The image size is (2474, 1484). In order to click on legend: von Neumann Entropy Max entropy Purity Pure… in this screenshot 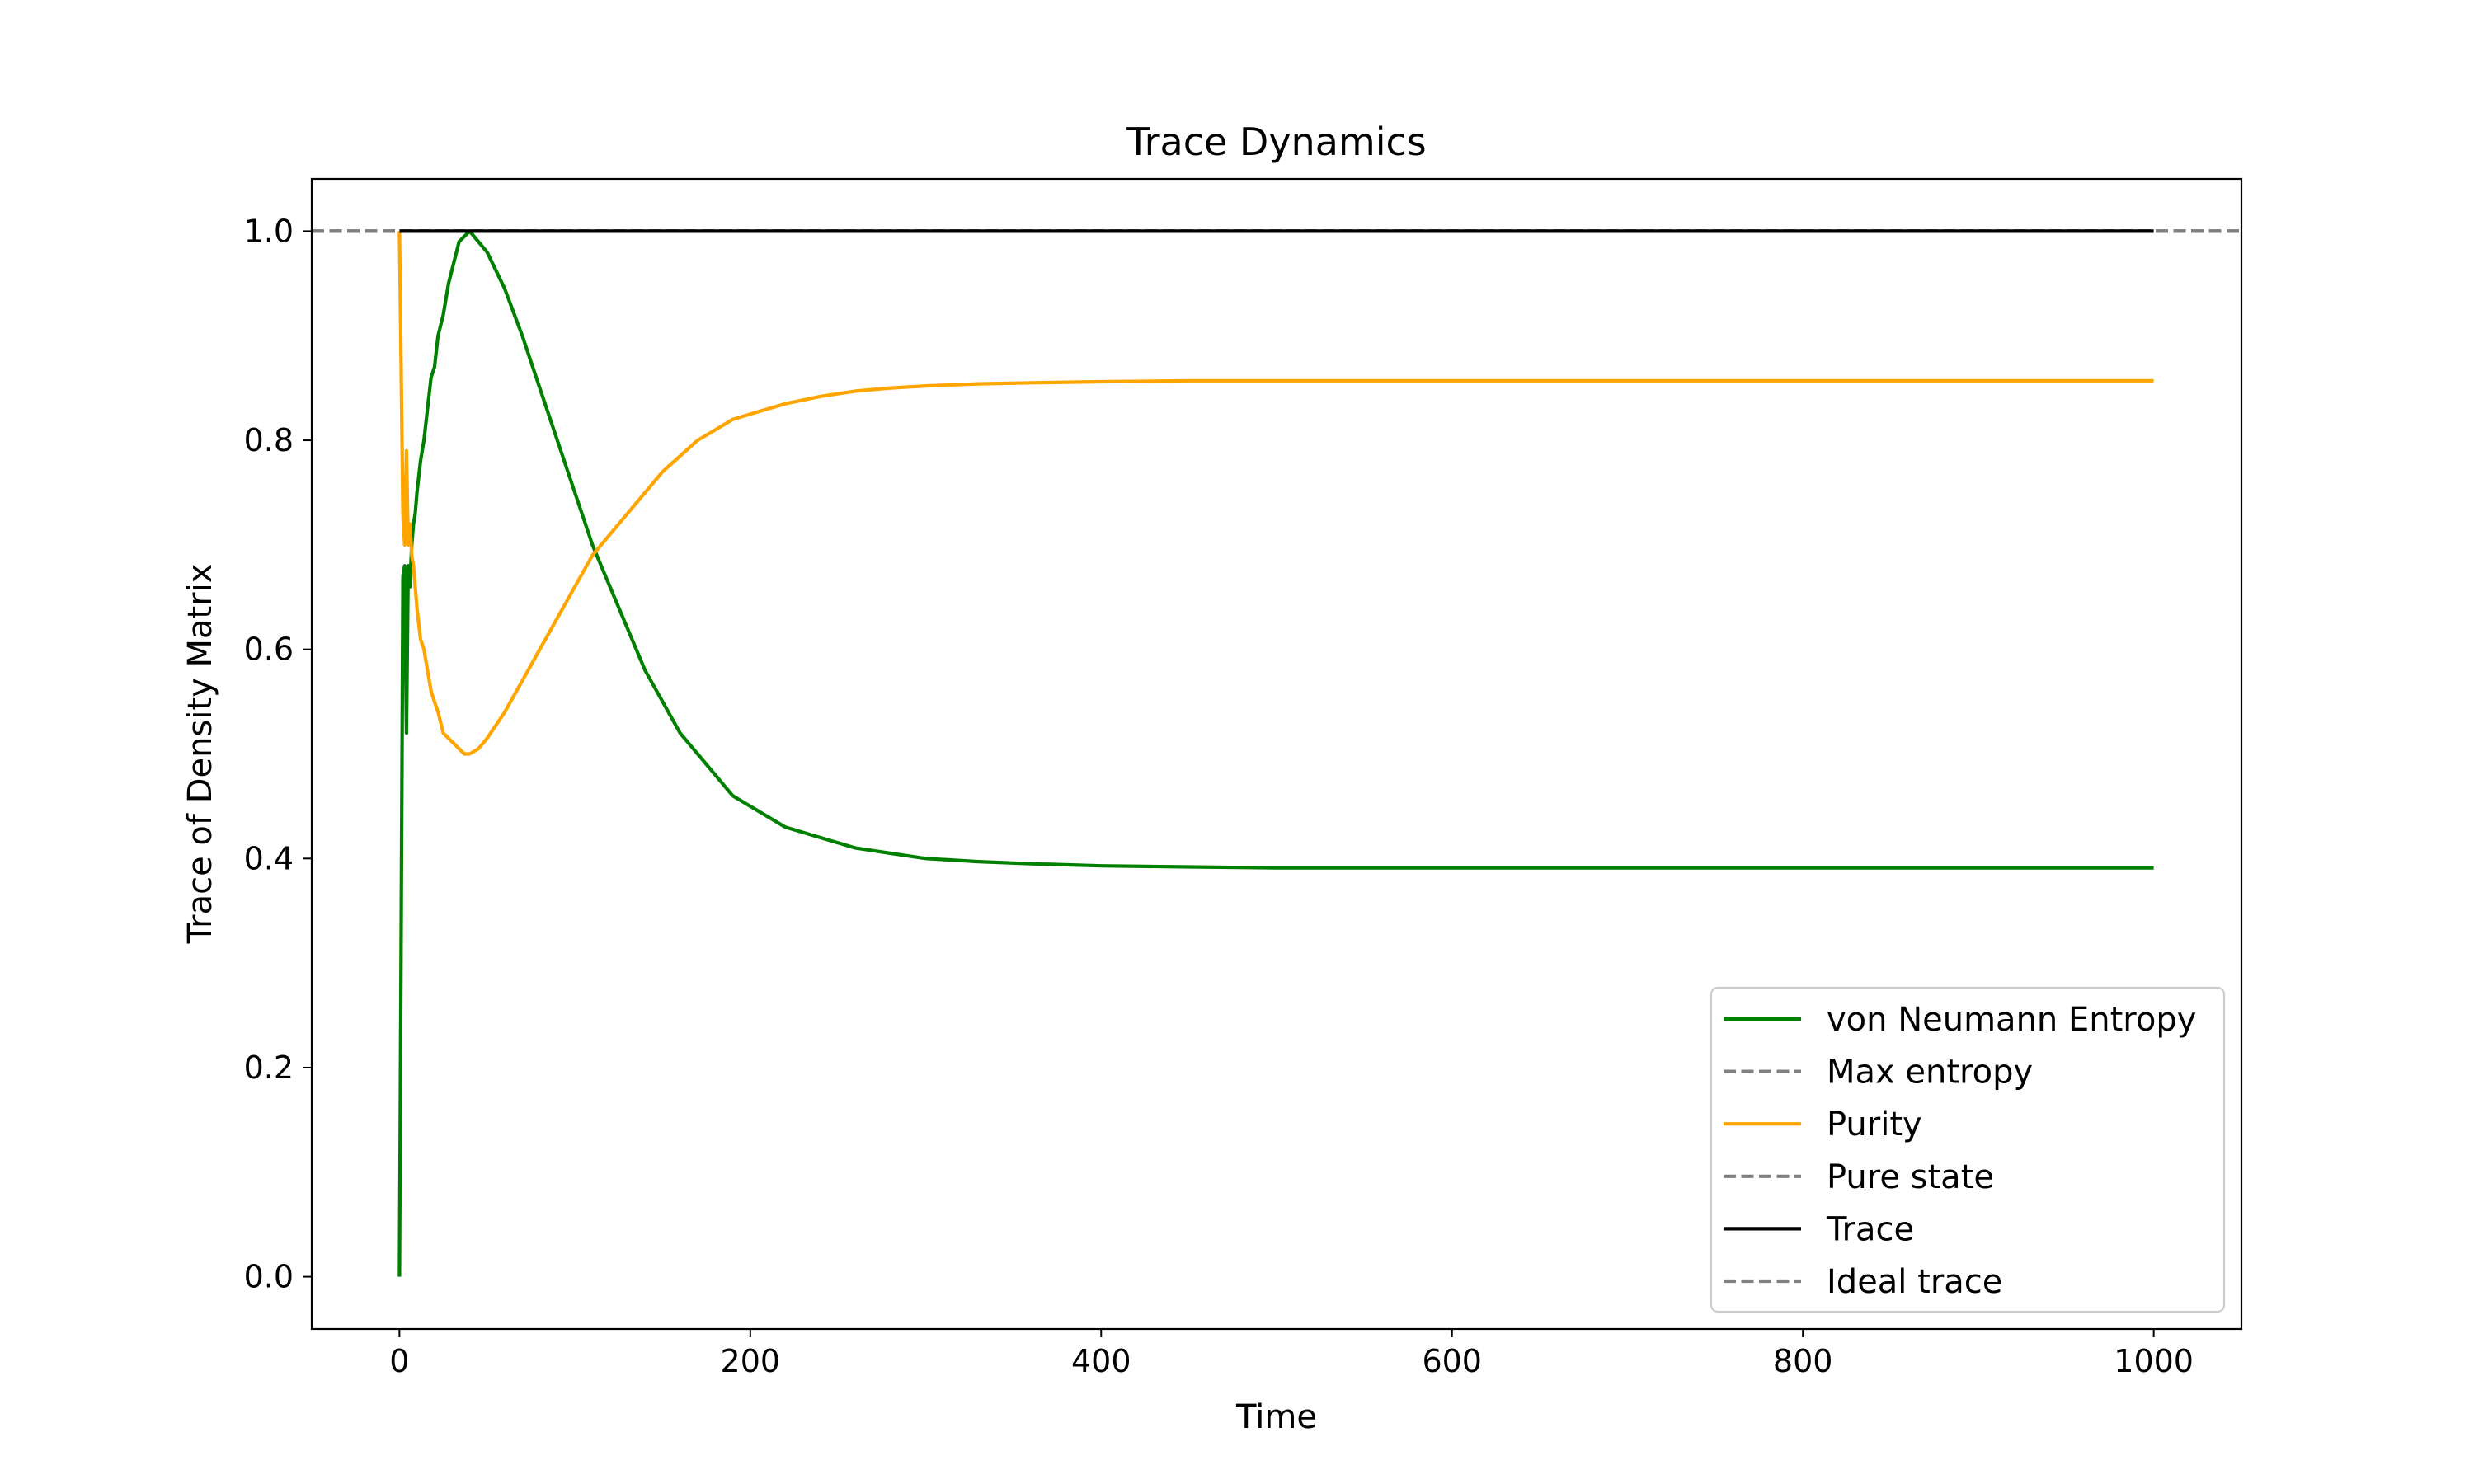, I will do `click(1968, 1149)`.